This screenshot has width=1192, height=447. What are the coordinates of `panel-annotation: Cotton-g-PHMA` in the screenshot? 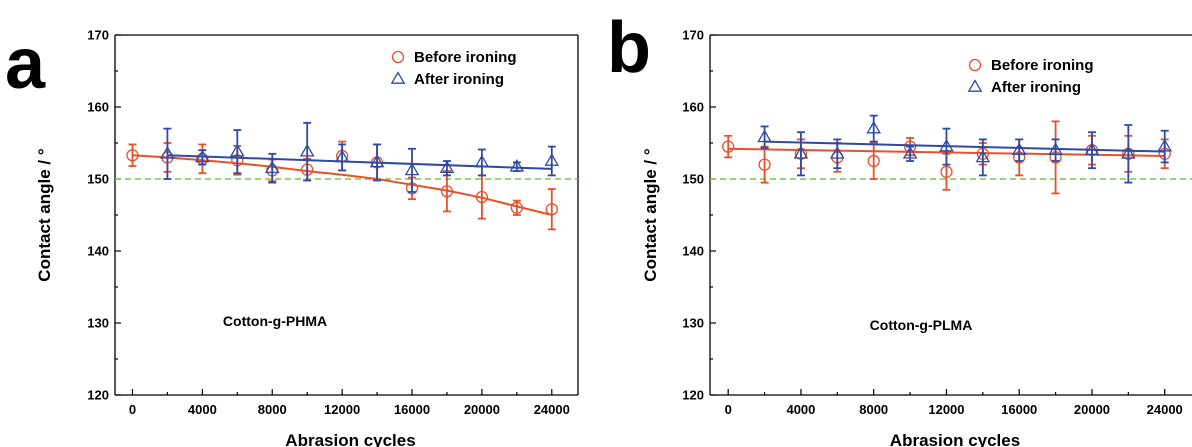 It's located at (275, 321).